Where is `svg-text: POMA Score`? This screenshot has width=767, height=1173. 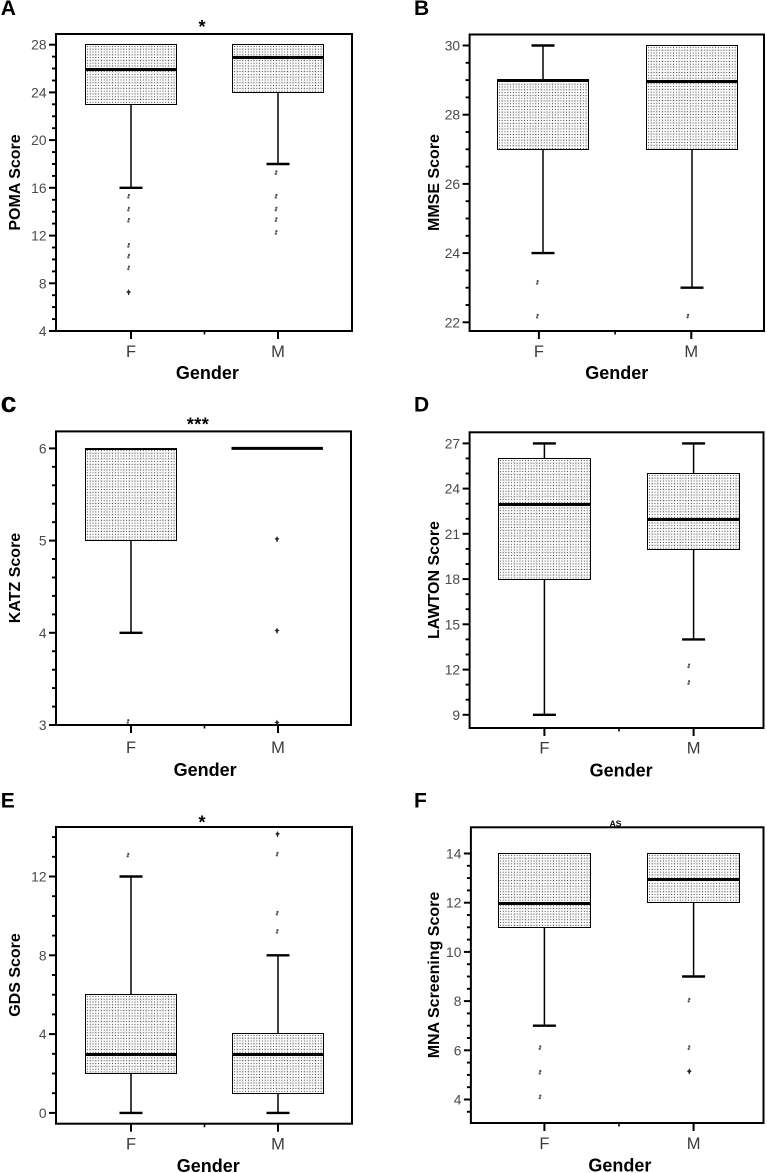
svg-text: POMA Score is located at coordinates (15, 182).